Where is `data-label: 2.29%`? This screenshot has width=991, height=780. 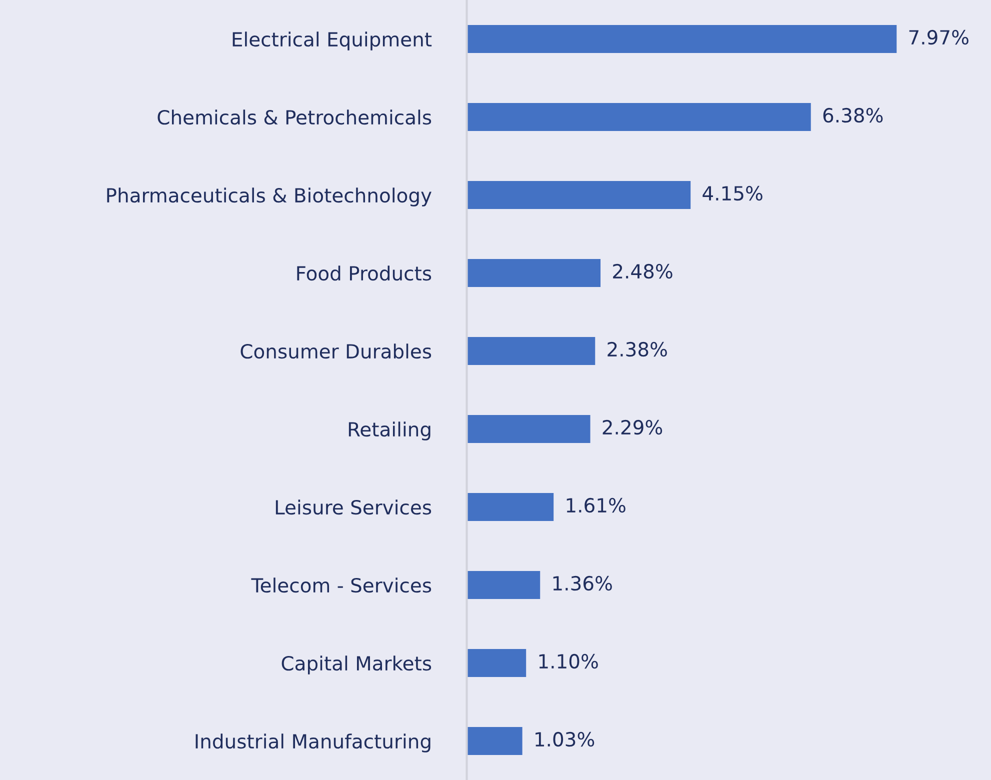 data-label: 2.29% is located at coordinates (632, 427).